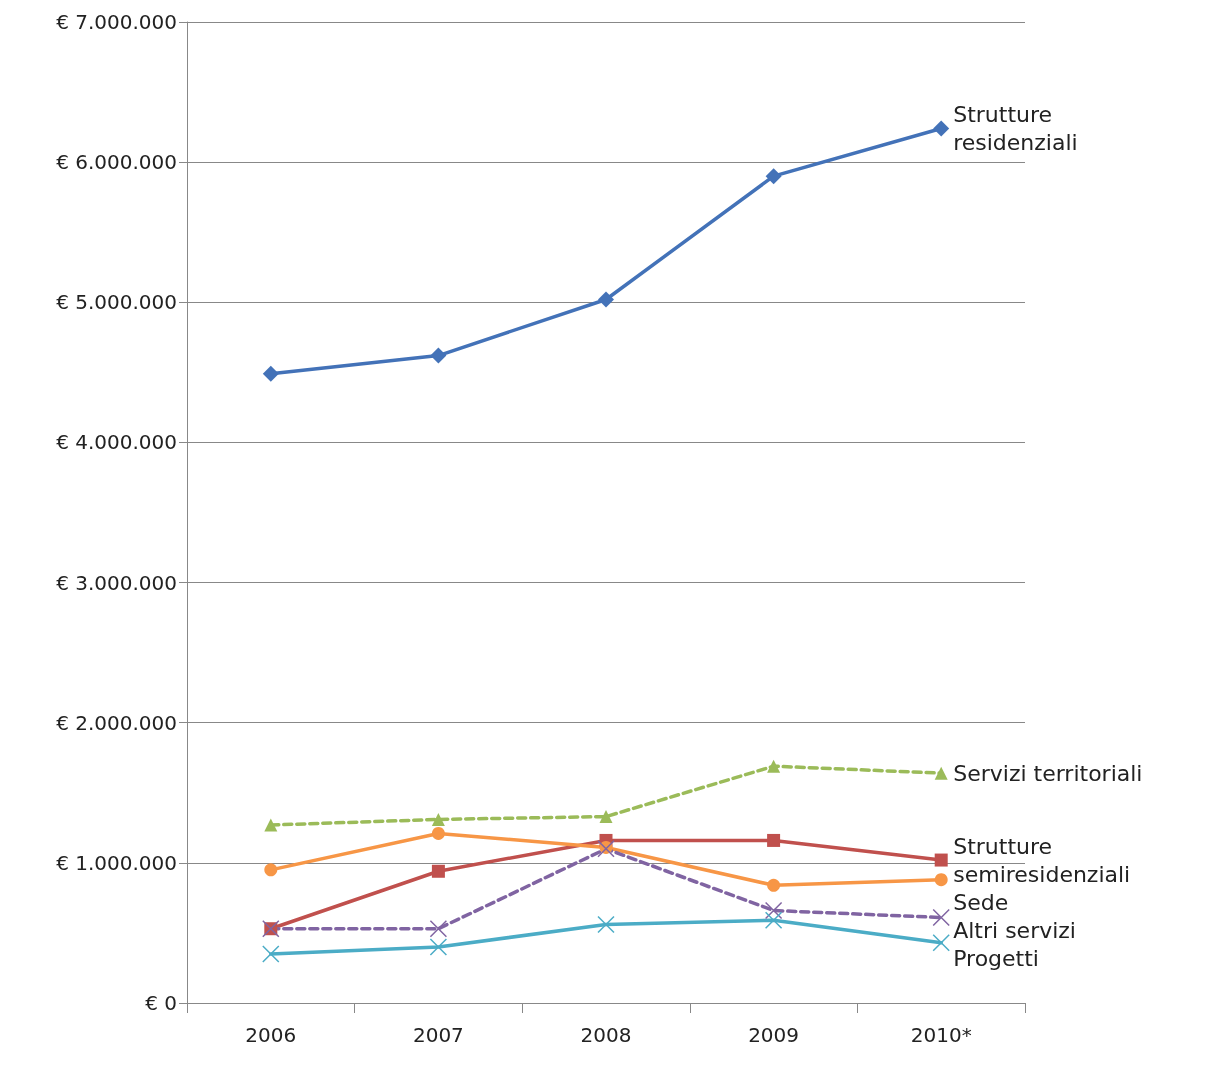 The width and height of the screenshot is (1206, 1068). What do you see at coordinates (1015, 129) in the screenshot?
I see `series-label: Strutture residenziali` at bounding box center [1015, 129].